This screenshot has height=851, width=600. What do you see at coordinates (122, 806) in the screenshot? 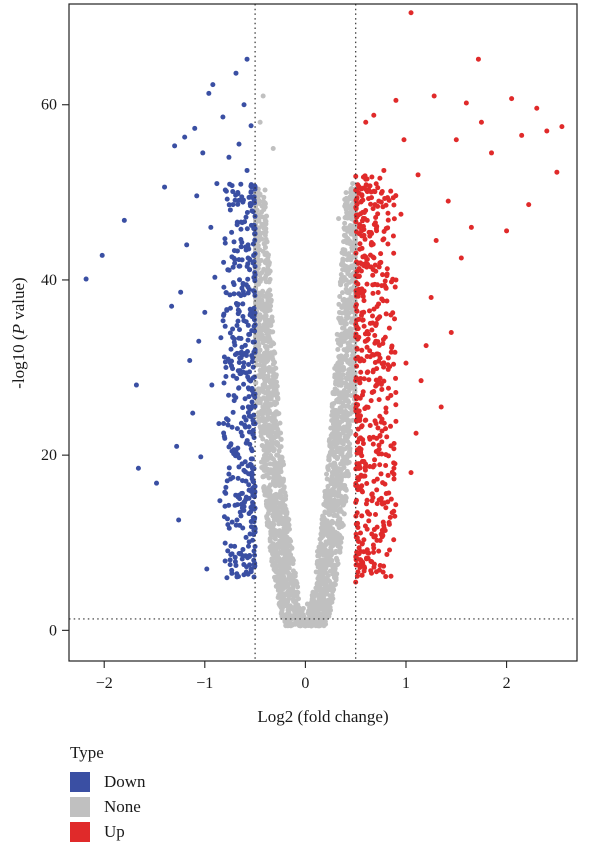
I see `legend-label-none: None` at bounding box center [122, 806].